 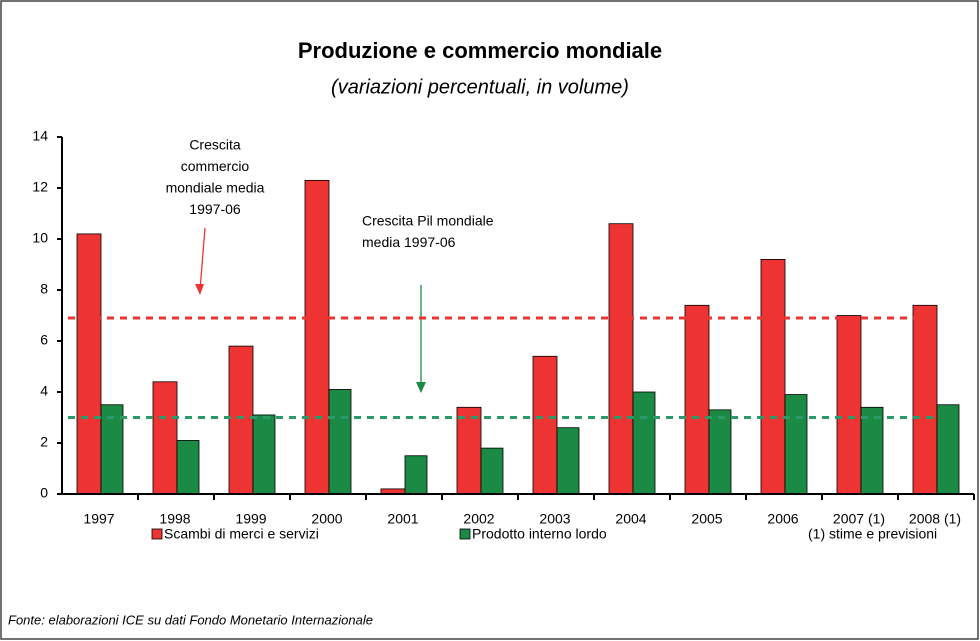 What do you see at coordinates (44, 493) in the screenshot?
I see `y-tick-label: 0` at bounding box center [44, 493].